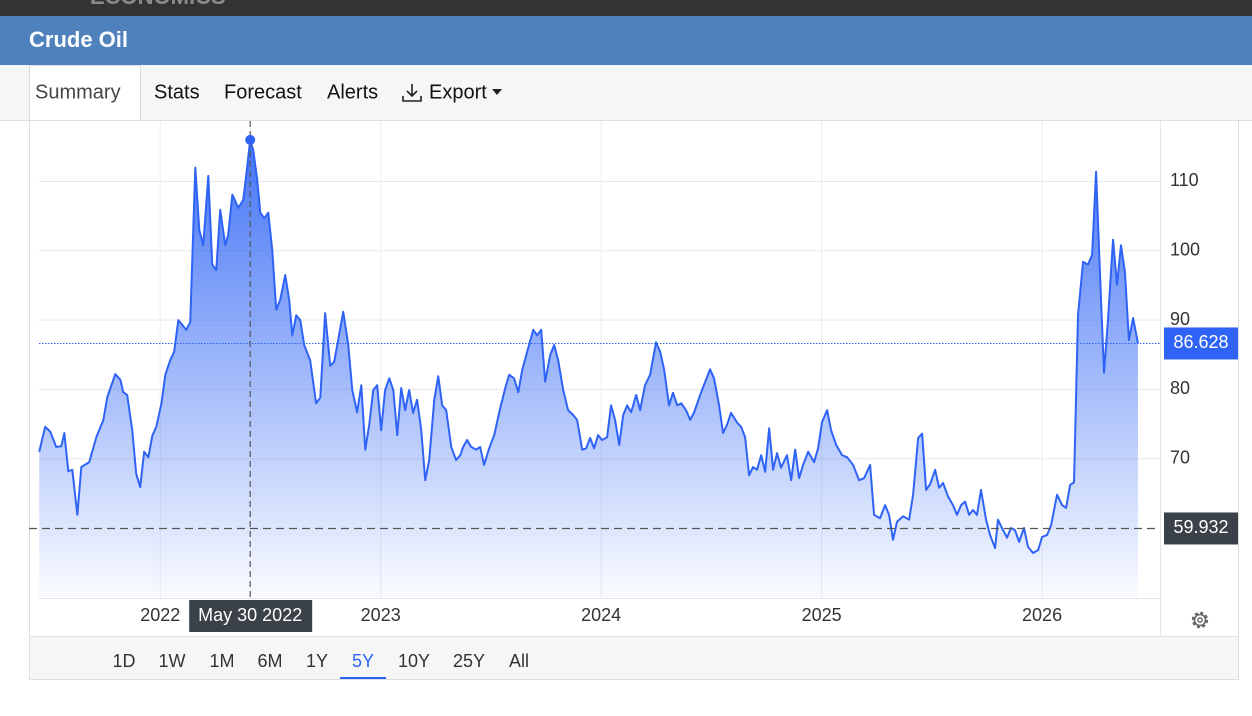 This screenshot has height=716, width=1252. Describe the element at coordinates (634, 657) in the screenshot. I see `range-bar` at that location.